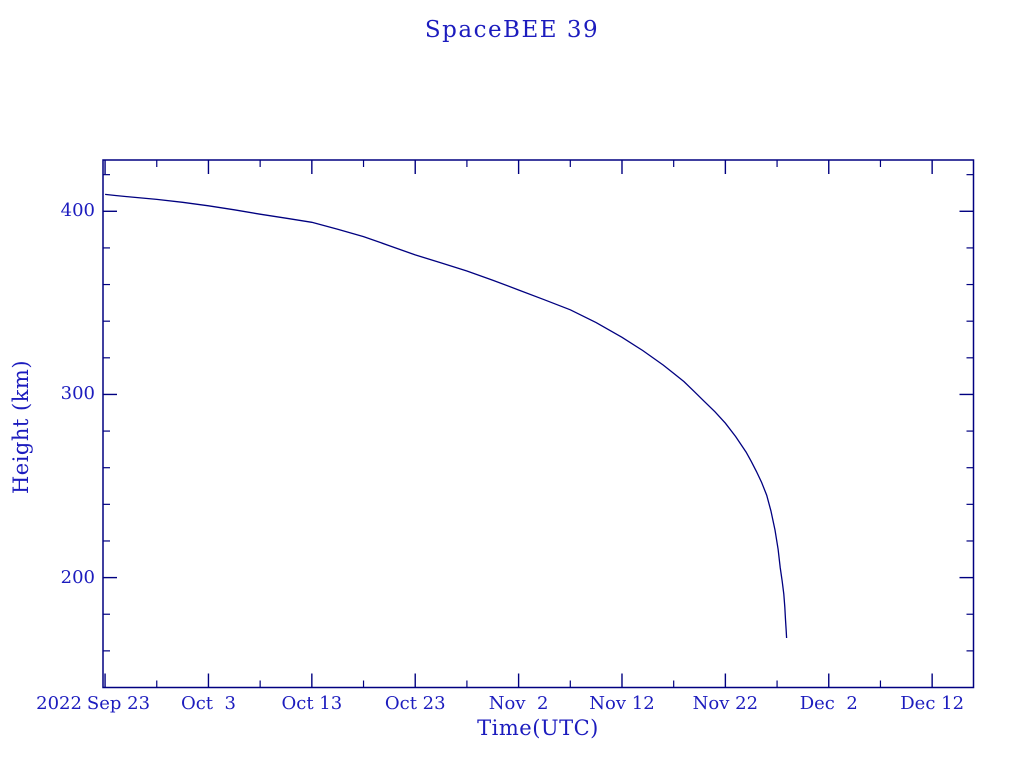 The height and width of the screenshot is (768, 1024). I want to click on x-tick-label: Nov 2, so click(518, 703).